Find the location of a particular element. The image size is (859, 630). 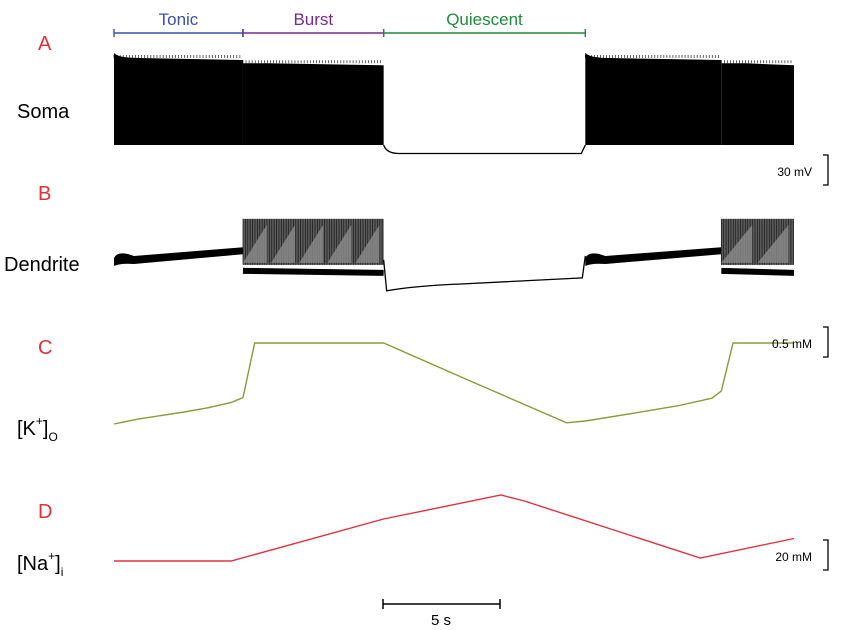

sodium-line is located at coordinates (454, 528).